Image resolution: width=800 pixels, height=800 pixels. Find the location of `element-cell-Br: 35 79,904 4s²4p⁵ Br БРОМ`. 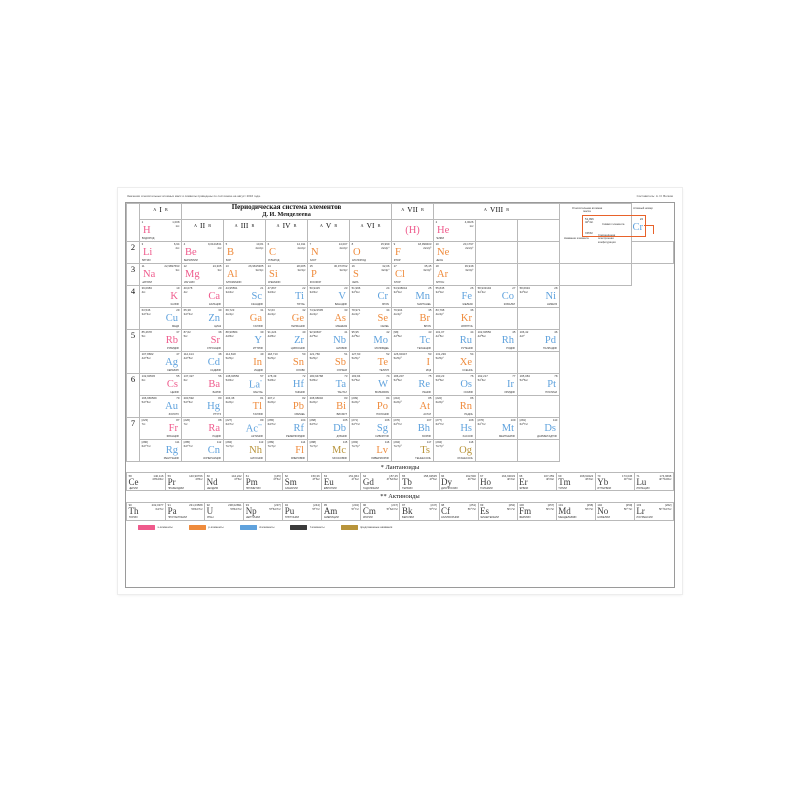

element-cell-Br: 35 79,904 4s²4p⁵ Br БРОМ is located at coordinates (412, 318).